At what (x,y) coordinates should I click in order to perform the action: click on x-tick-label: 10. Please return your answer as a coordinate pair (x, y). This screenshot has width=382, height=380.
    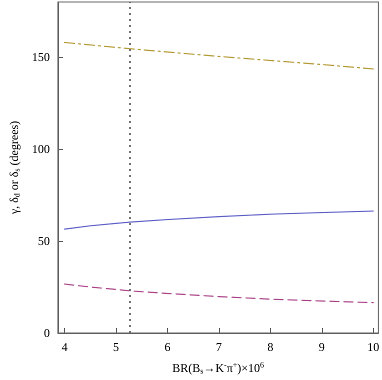
    Looking at the image, I should click on (373, 347).